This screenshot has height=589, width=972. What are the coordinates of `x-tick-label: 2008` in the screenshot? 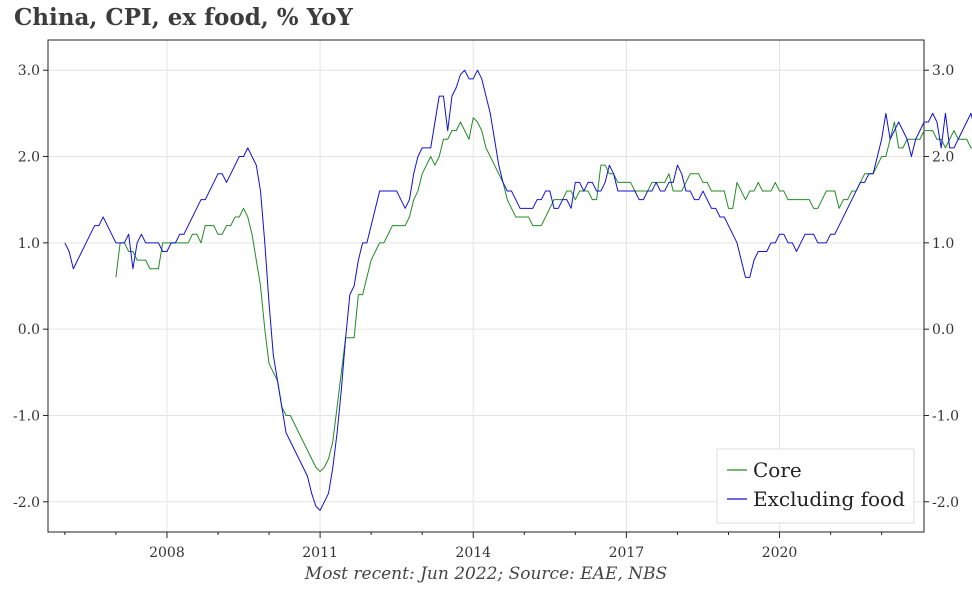 It's located at (167, 553).